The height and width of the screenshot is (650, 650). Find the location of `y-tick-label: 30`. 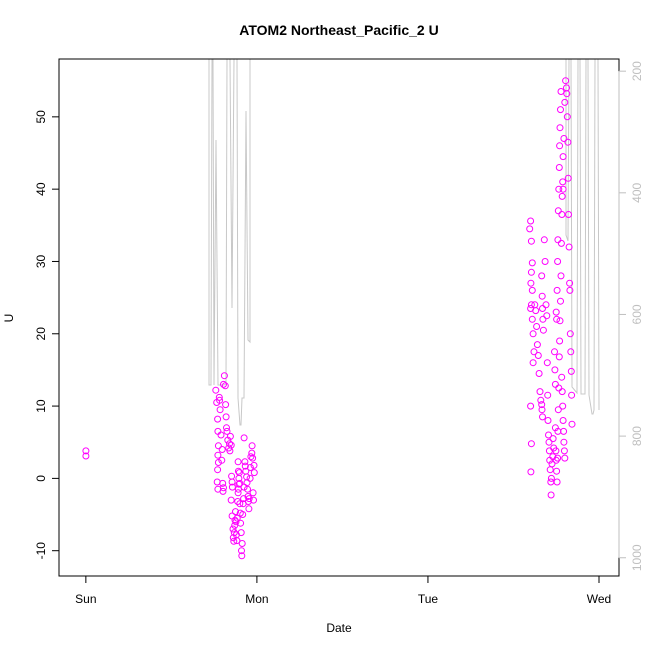

y-tick-label: 30 is located at coordinates (41, 261).